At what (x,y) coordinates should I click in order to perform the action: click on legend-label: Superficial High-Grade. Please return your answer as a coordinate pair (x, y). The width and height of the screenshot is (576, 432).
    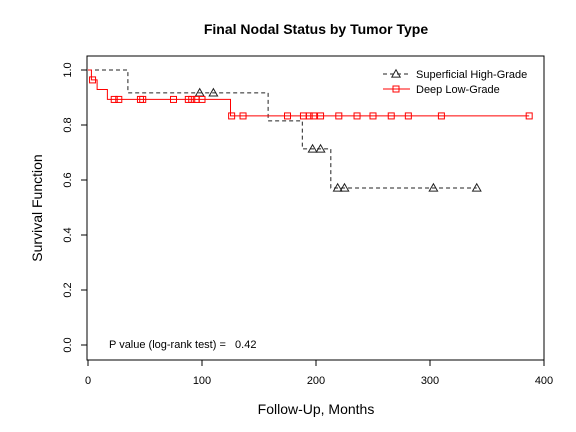
    Looking at the image, I should click on (471, 75).